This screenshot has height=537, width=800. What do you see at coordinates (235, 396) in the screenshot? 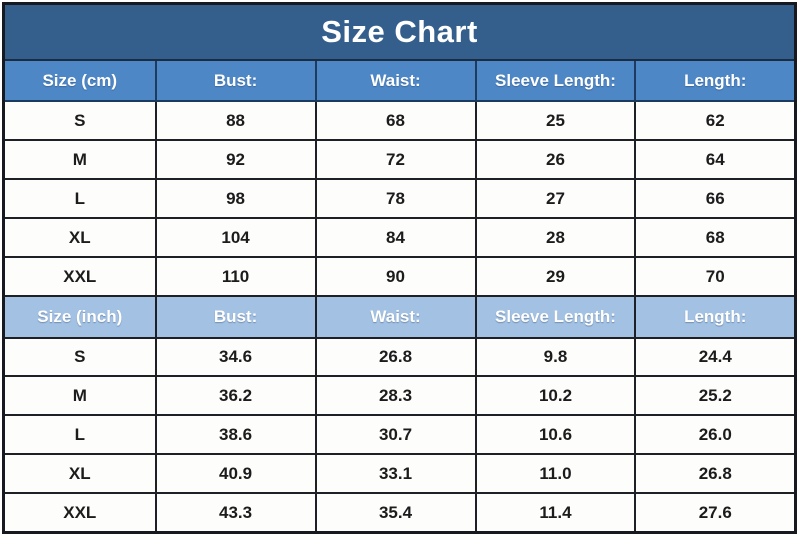
I see `measurement-value-cell: 36.2` at bounding box center [235, 396].